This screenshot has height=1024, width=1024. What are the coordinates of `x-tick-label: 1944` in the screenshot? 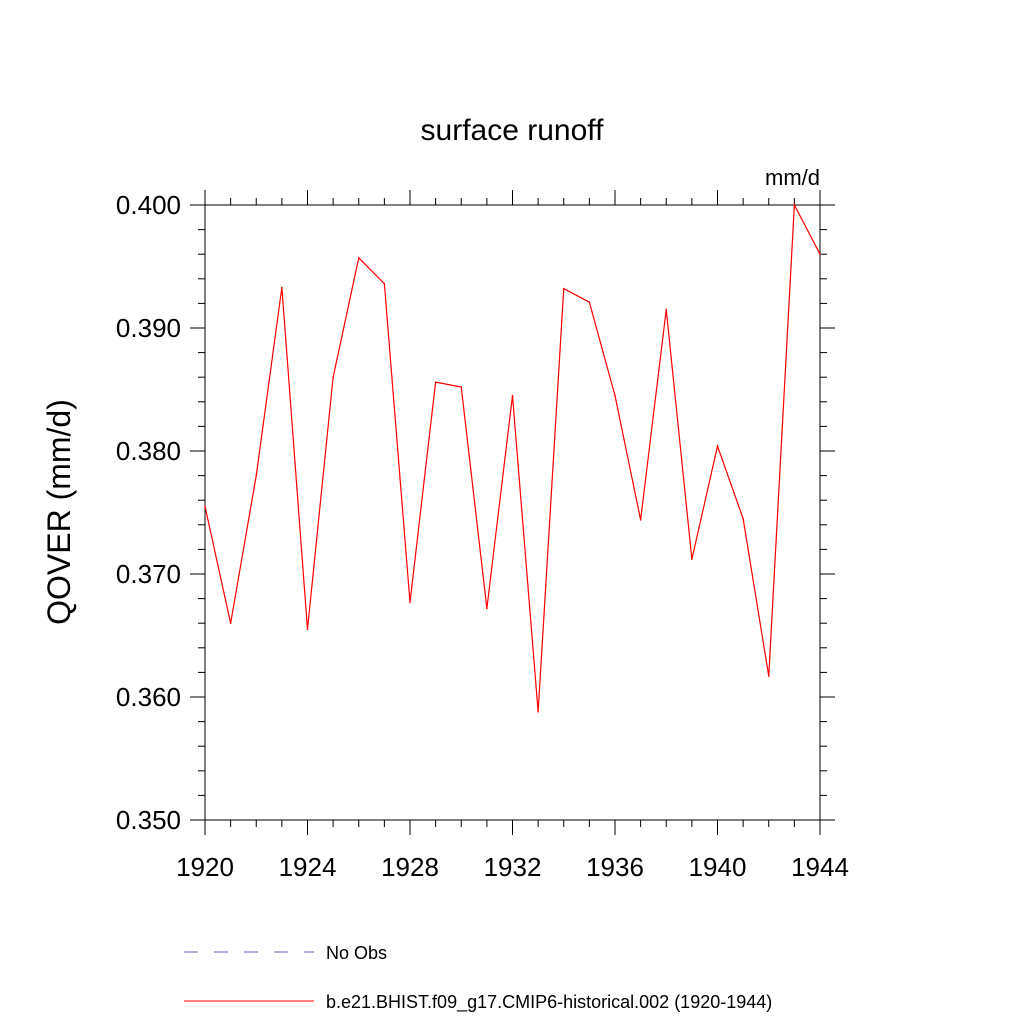 It's located at (820, 867).